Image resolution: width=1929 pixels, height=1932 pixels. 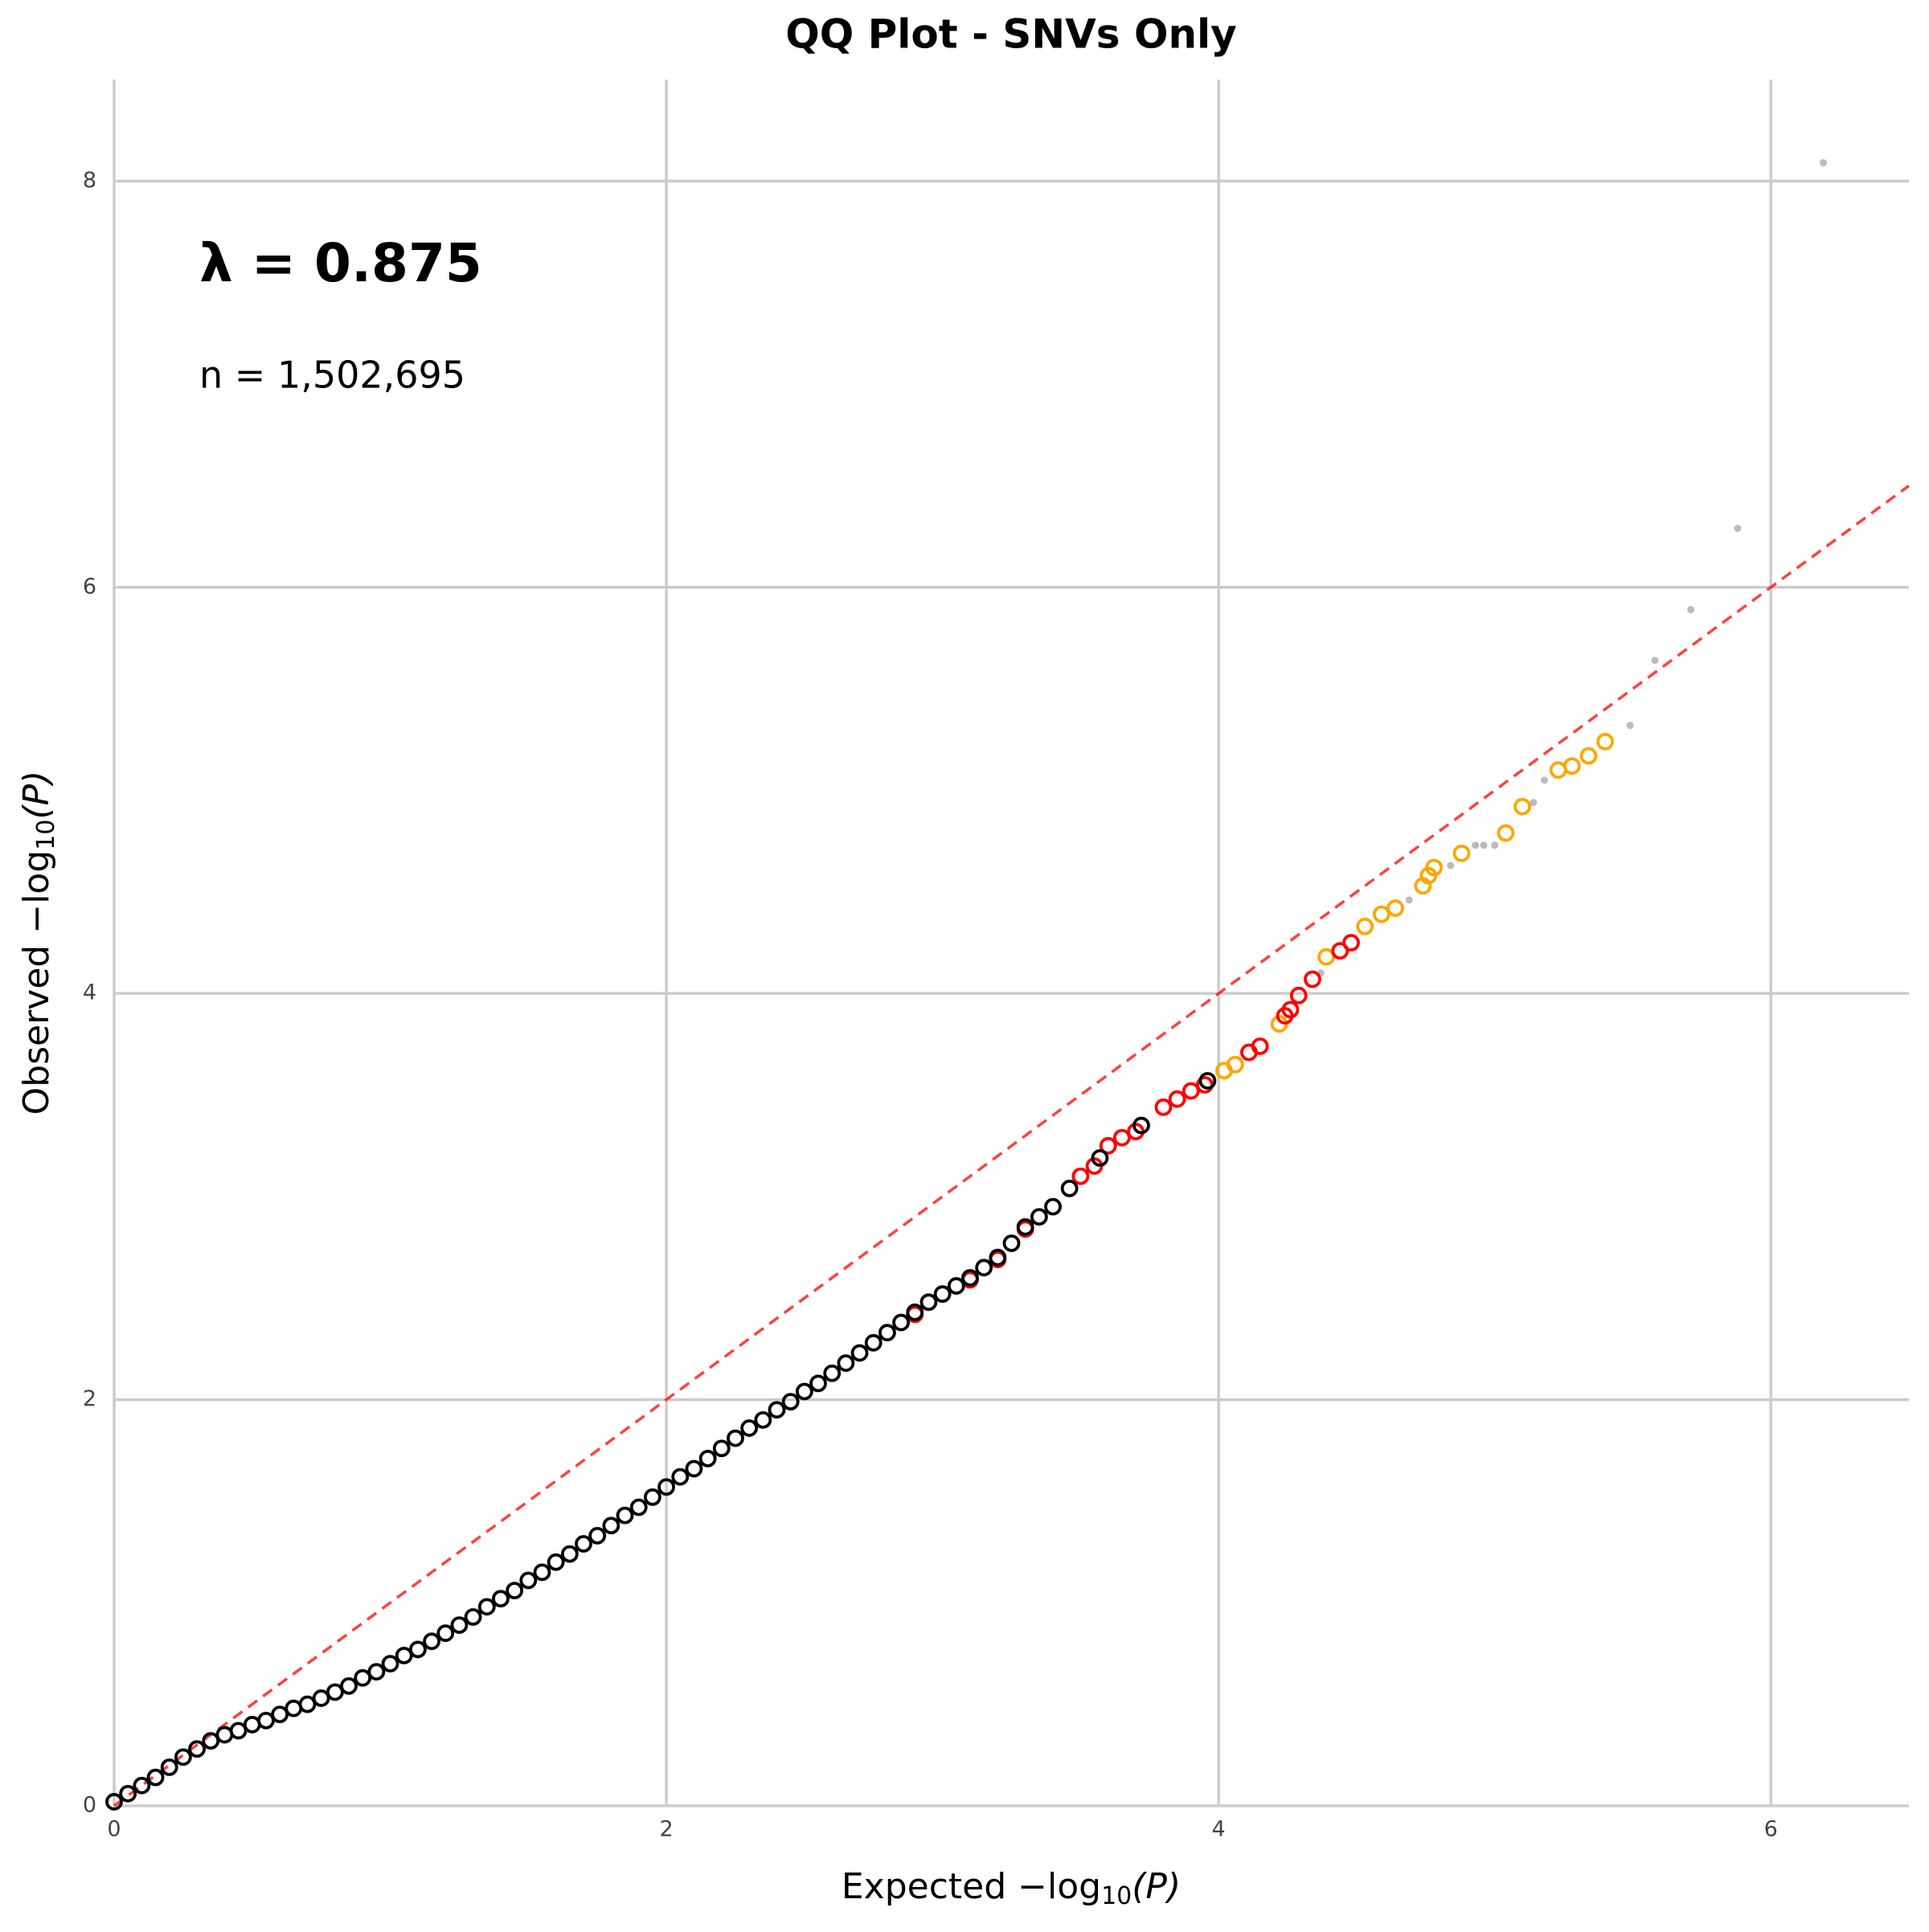 What do you see at coordinates (971, 1886) in the screenshot?
I see `x-label-prefix: Expected −log` at bounding box center [971, 1886].